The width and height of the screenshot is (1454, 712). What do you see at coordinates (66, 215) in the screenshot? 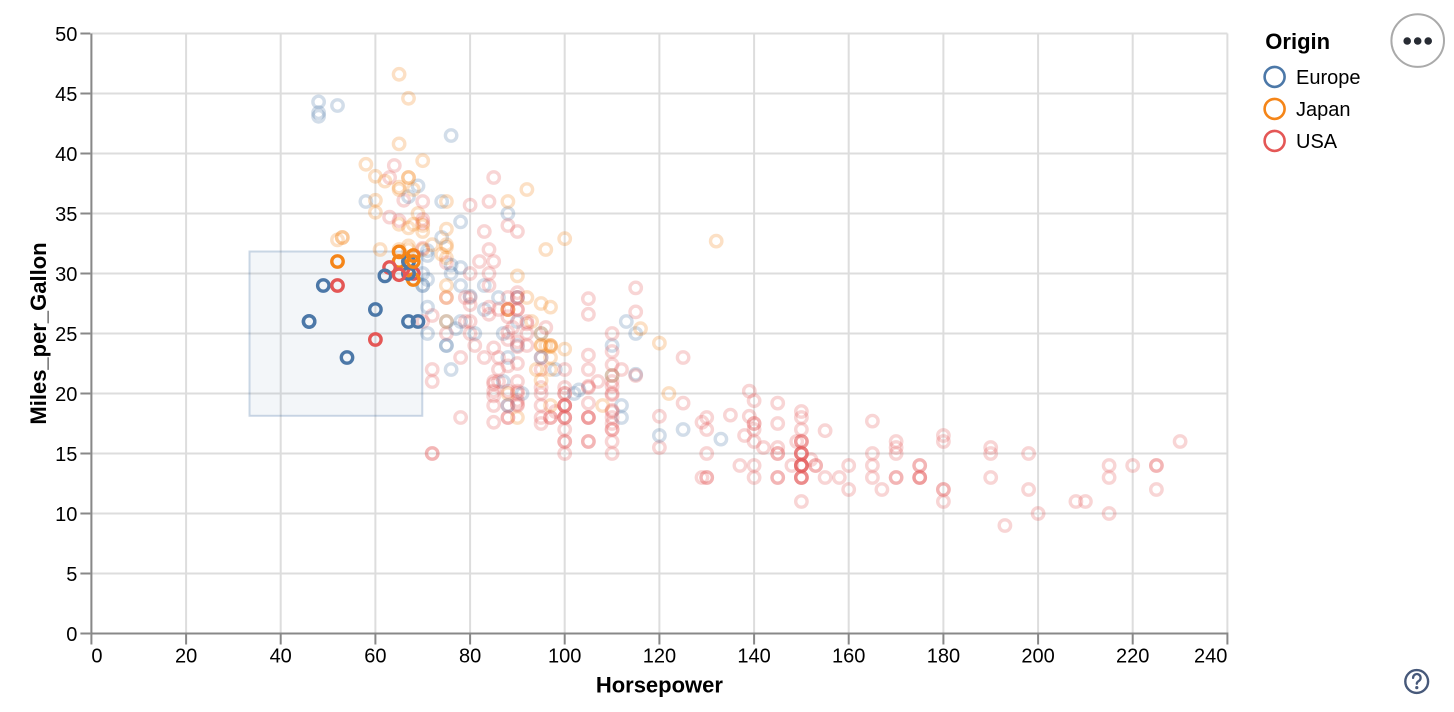
I see `svg-text: 35` at bounding box center [66, 215].